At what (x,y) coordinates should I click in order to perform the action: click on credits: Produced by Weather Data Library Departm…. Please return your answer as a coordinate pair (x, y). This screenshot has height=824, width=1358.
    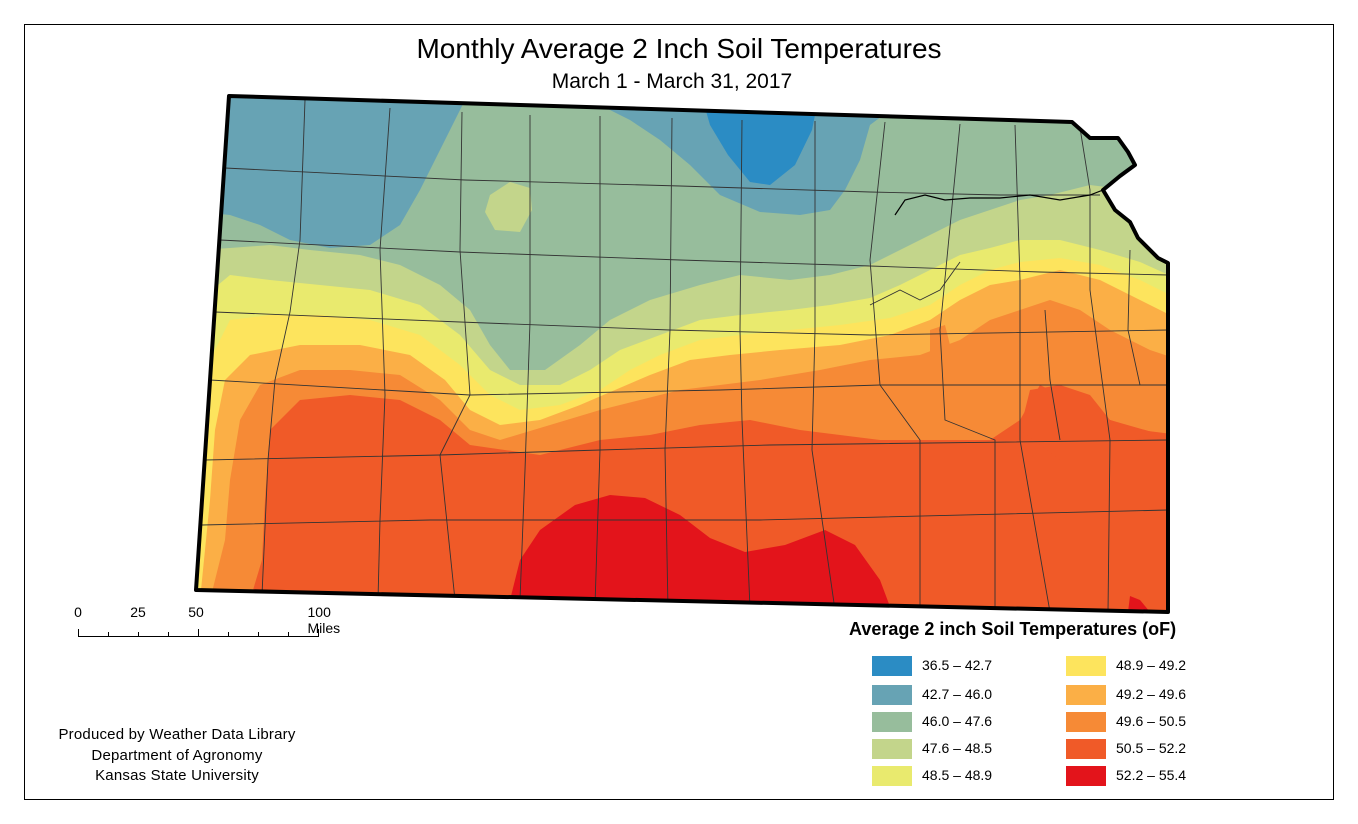
    Looking at the image, I should click on (177, 756).